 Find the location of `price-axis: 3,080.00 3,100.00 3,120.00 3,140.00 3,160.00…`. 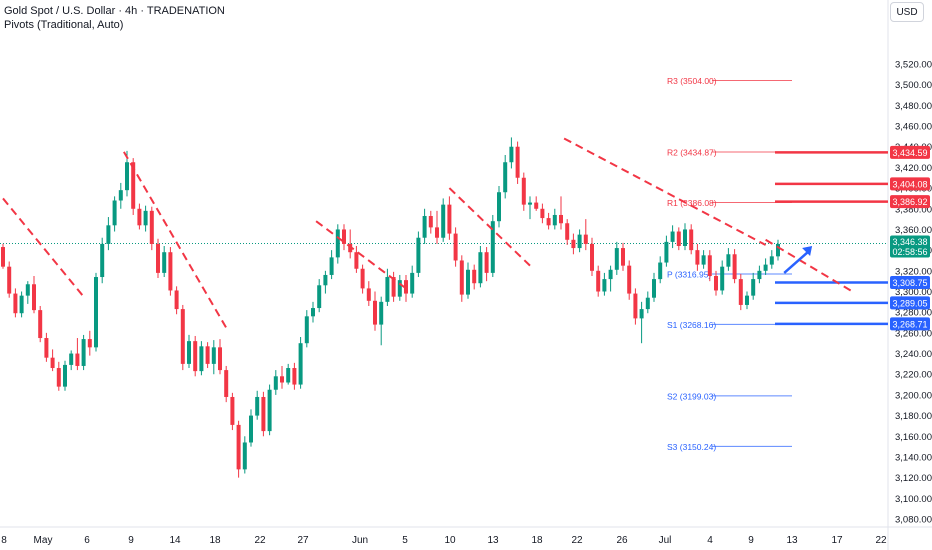

price-axis: 3,080.00 3,100.00 3,120.00 3,140.00 3,160.00… is located at coordinates (913, 293).